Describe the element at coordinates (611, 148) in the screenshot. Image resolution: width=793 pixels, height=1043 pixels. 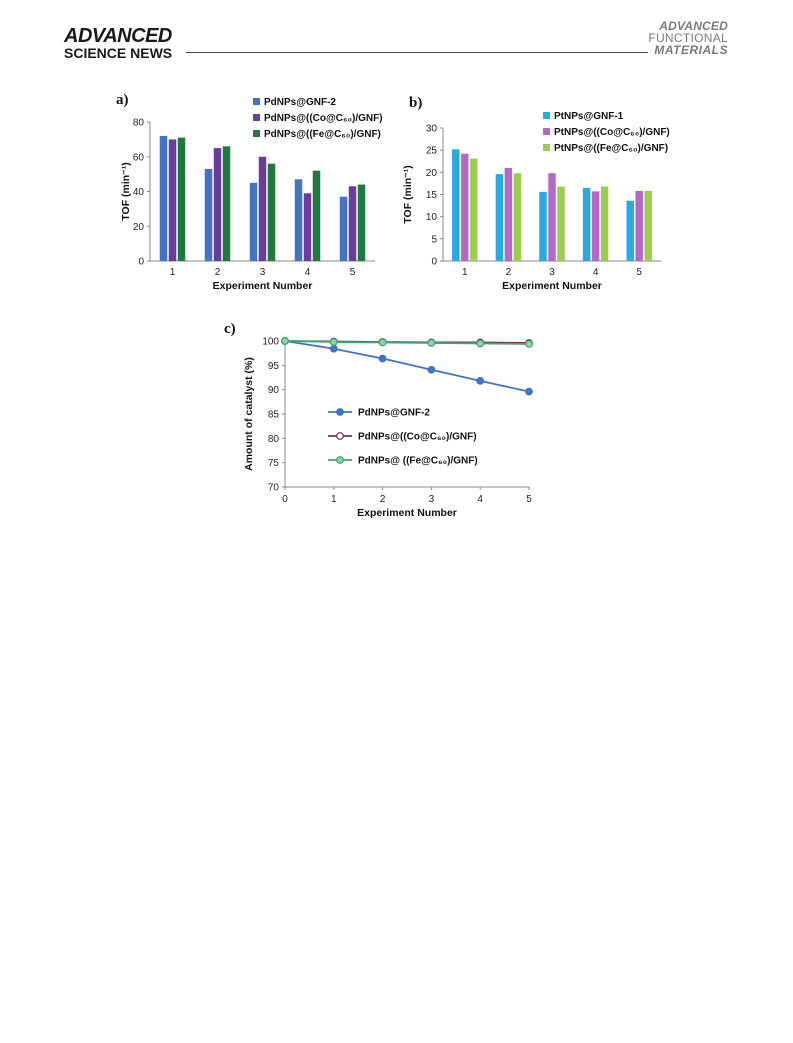
I see `legend-label-3: PtNPs@((Fe@C₆₀)/GNF)` at that location.